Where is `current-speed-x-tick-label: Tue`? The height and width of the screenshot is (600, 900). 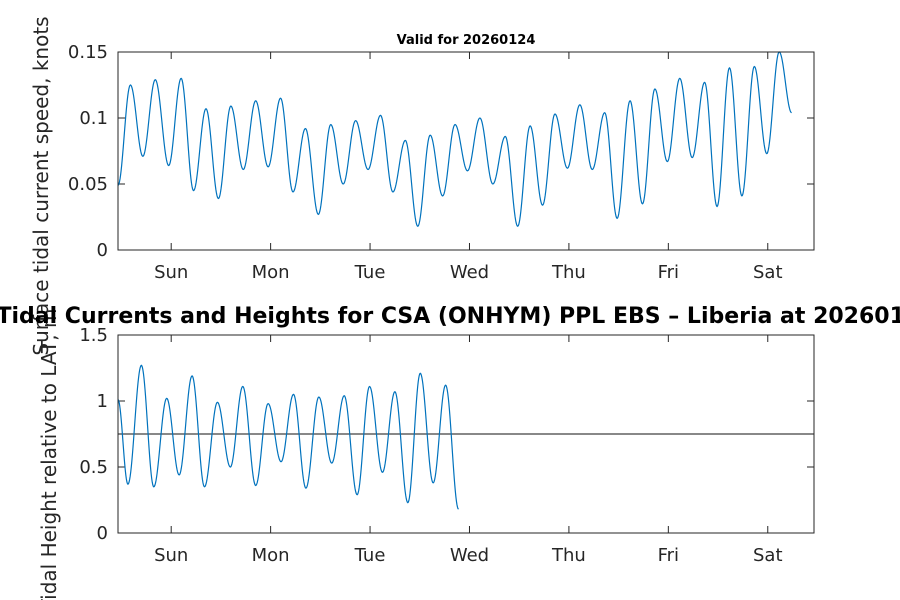 current-speed-x-tick-label: Tue is located at coordinates (370, 272).